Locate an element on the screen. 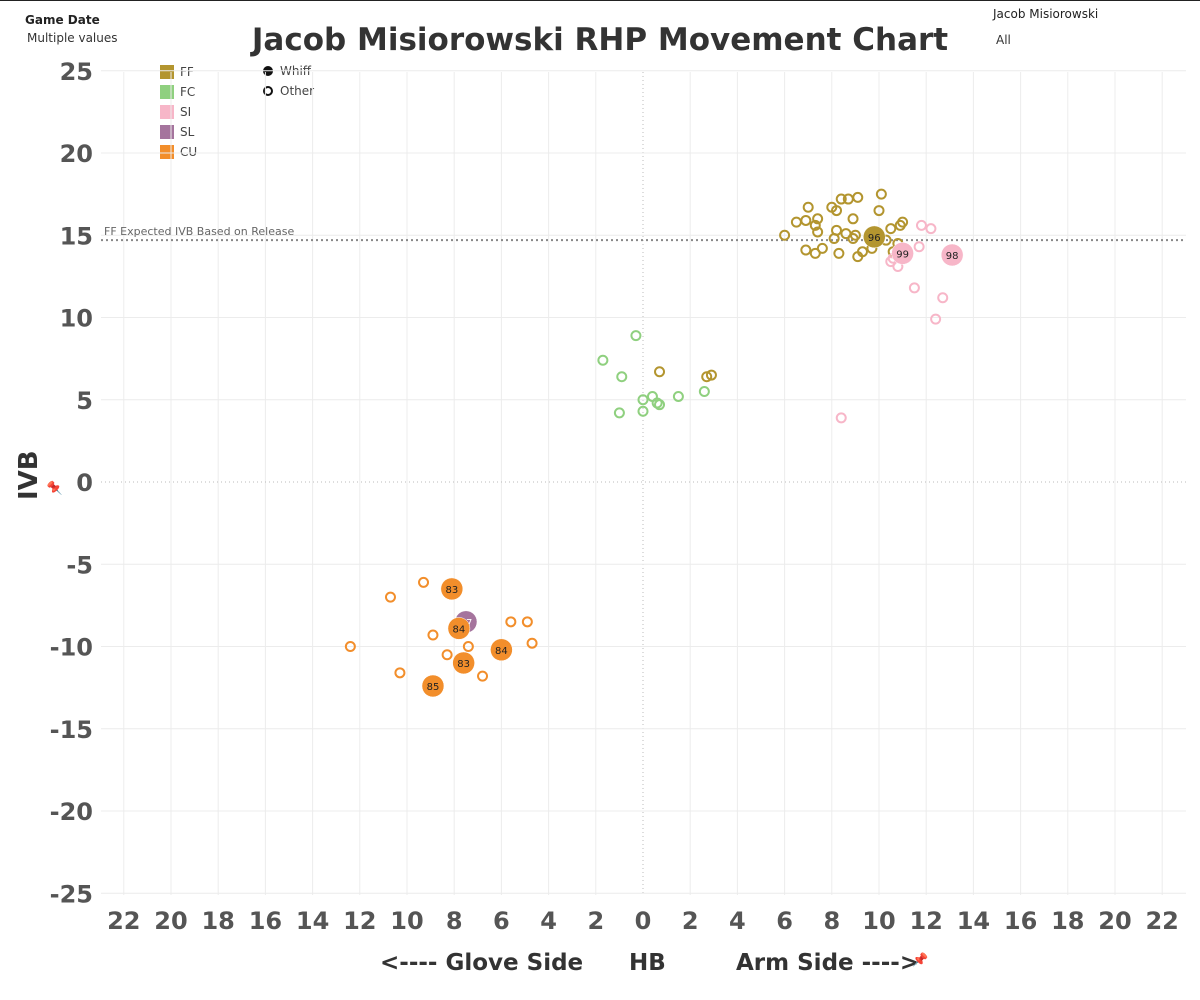  legend-item-other: Other is located at coordinates (288, 91).